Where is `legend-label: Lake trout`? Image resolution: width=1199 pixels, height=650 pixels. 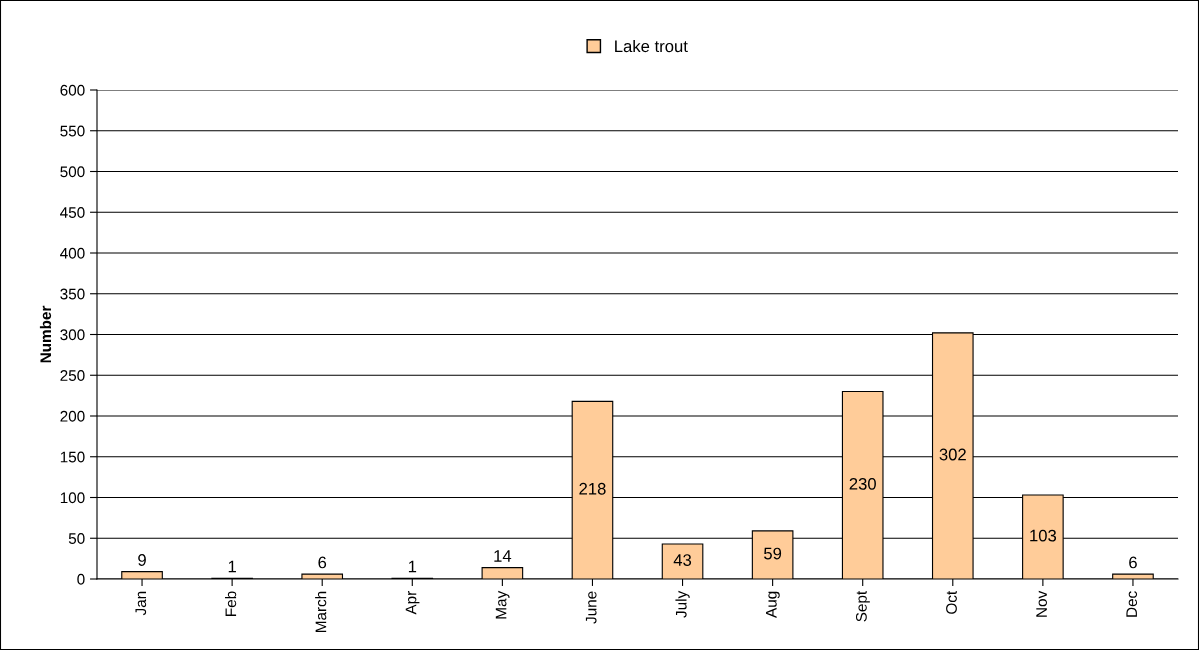
legend-label: Lake trout is located at coordinates (651, 46).